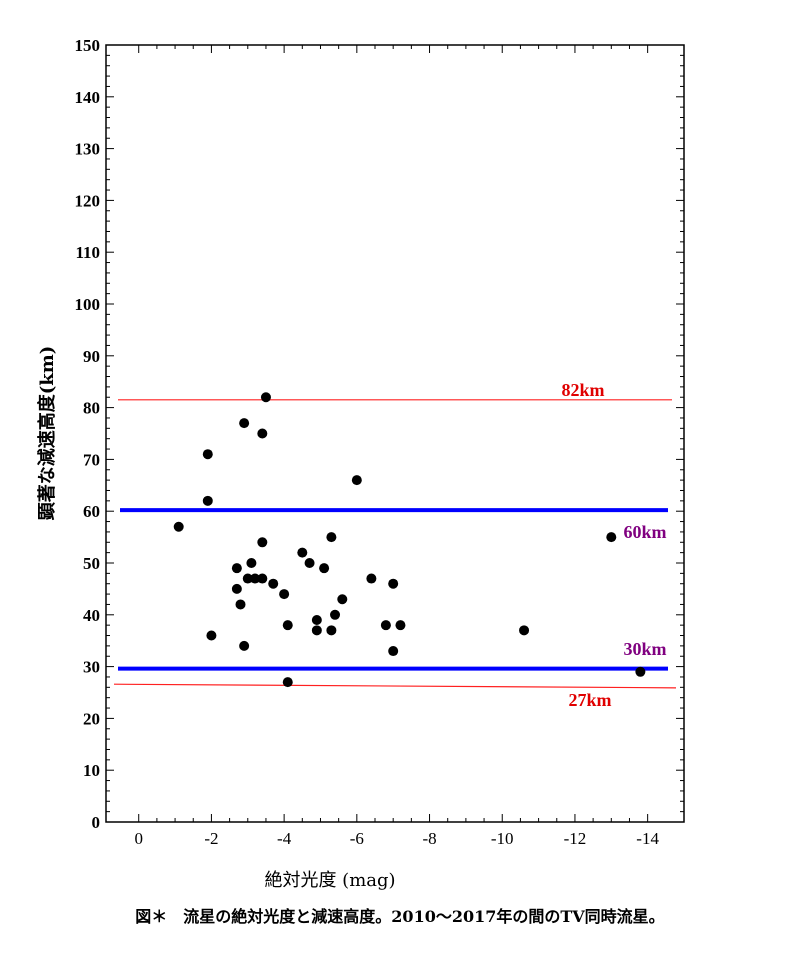 The image size is (800, 963). Describe the element at coordinates (91, 356) in the screenshot. I see `y-tick-label: 90` at that location.